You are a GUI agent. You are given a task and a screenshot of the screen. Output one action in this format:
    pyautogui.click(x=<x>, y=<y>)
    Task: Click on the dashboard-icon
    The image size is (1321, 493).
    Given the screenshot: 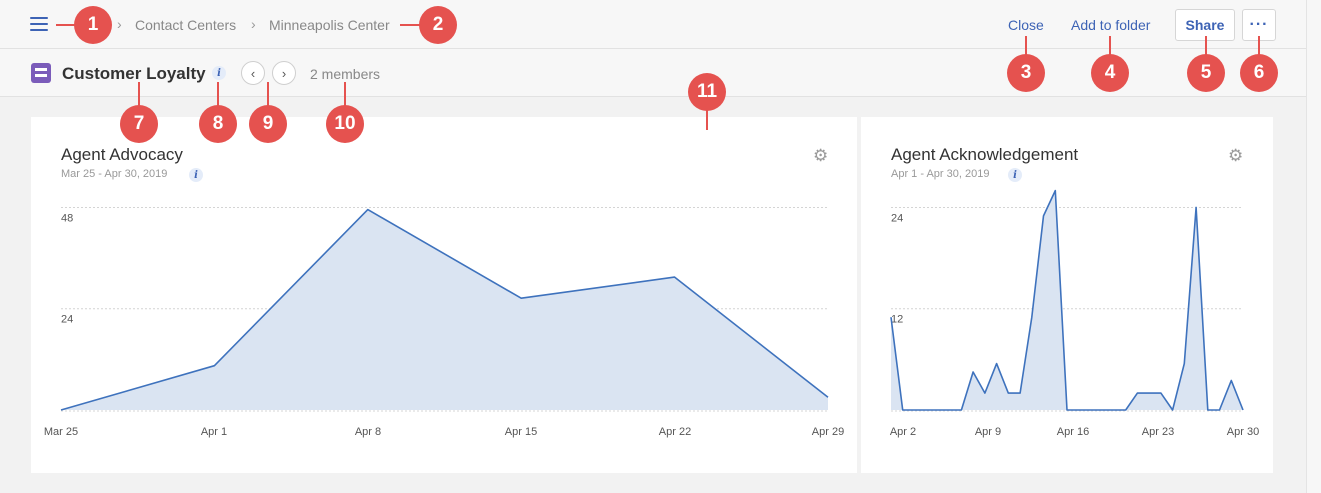 What is the action you would take?
    pyautogui.click(x=41, y=73)
    